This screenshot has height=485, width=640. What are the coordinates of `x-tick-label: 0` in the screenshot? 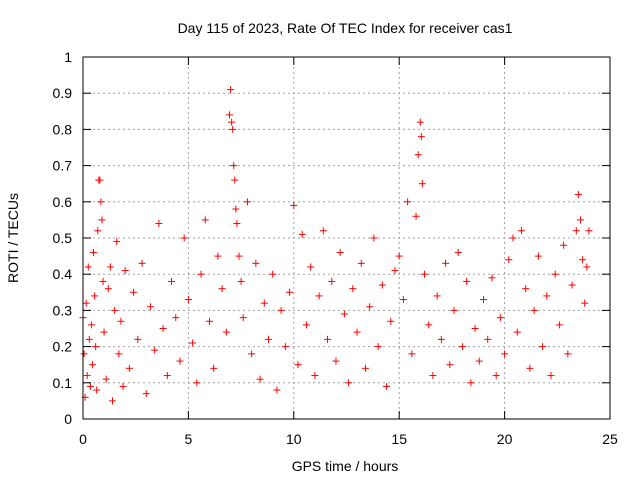 It's located at (83, 439).